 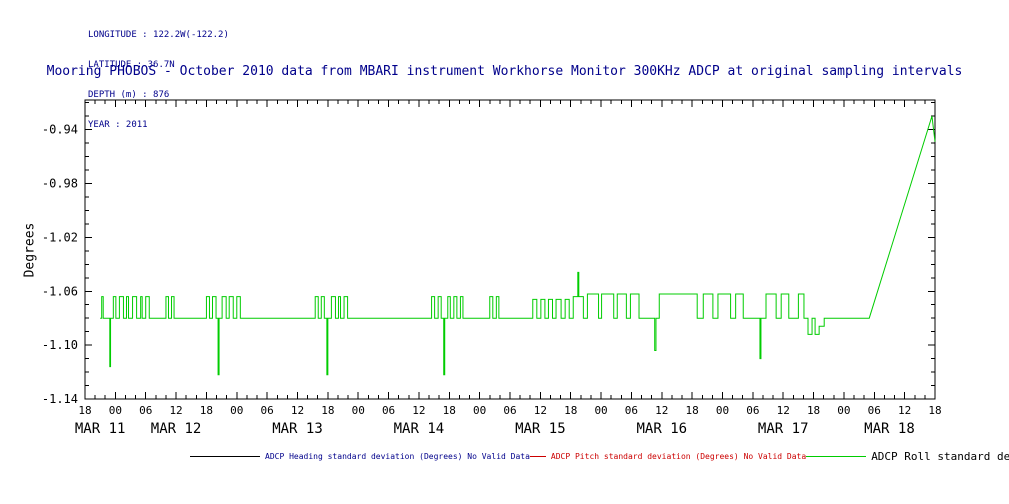 I want to click on legend-label-roll: ADCP Roll standard deviation (Degrees), so click(x=940, y=456).